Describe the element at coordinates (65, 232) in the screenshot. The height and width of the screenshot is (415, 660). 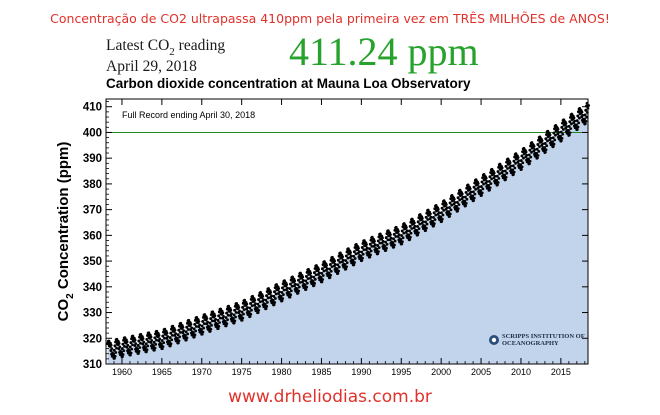
I see `y-axis-label: CO2 Concentration (ppm)` at that location.